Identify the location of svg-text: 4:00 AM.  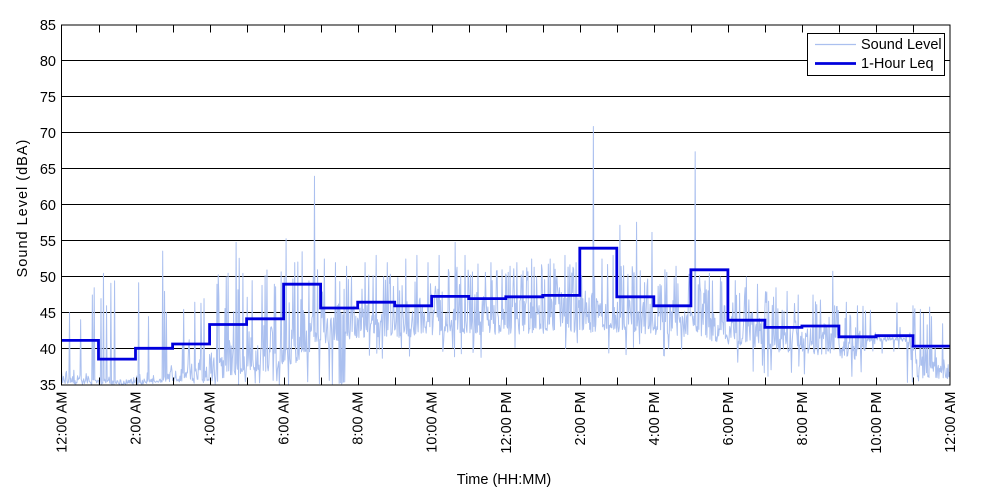
(211, 418).